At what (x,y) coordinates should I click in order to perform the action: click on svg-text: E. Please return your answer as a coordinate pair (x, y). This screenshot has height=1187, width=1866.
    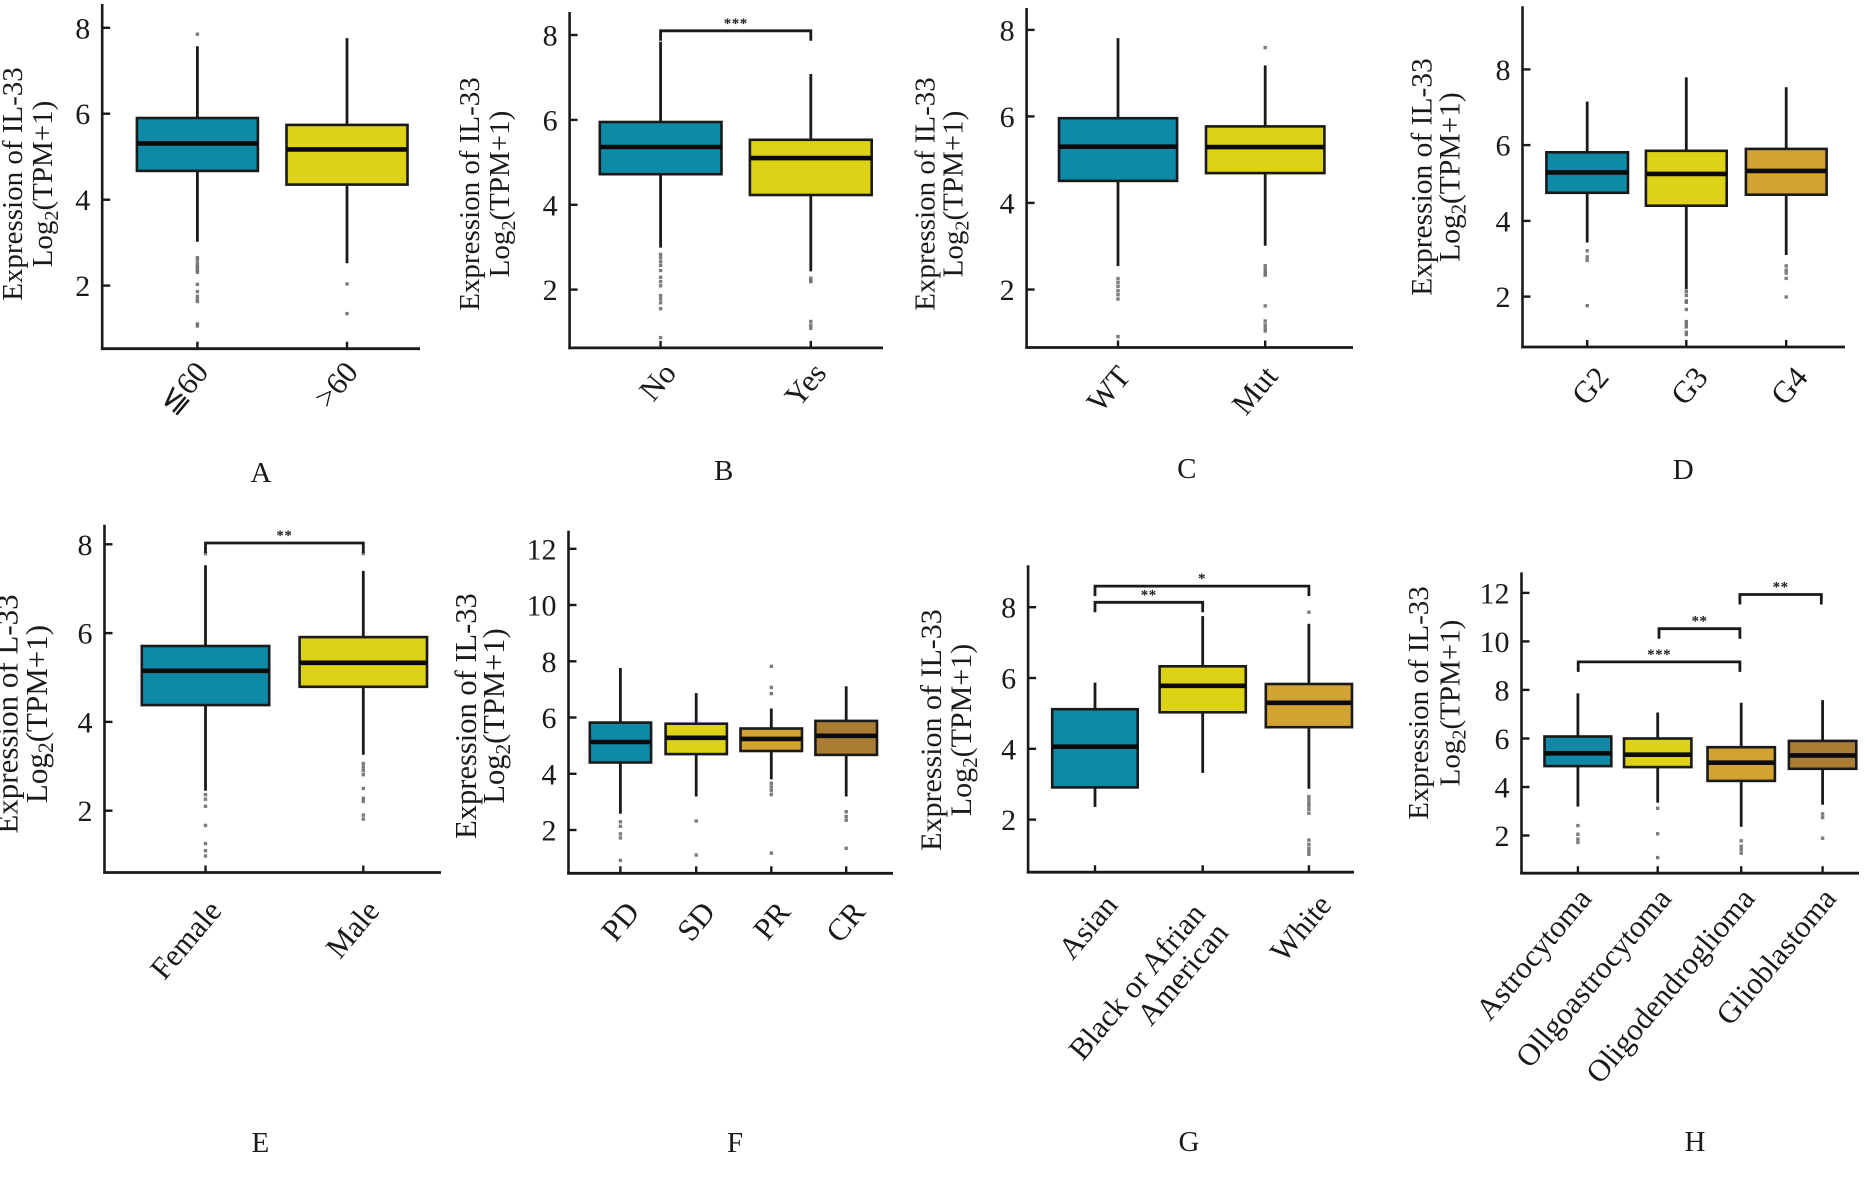
    Looking at the image, I should click on (260, 1143).